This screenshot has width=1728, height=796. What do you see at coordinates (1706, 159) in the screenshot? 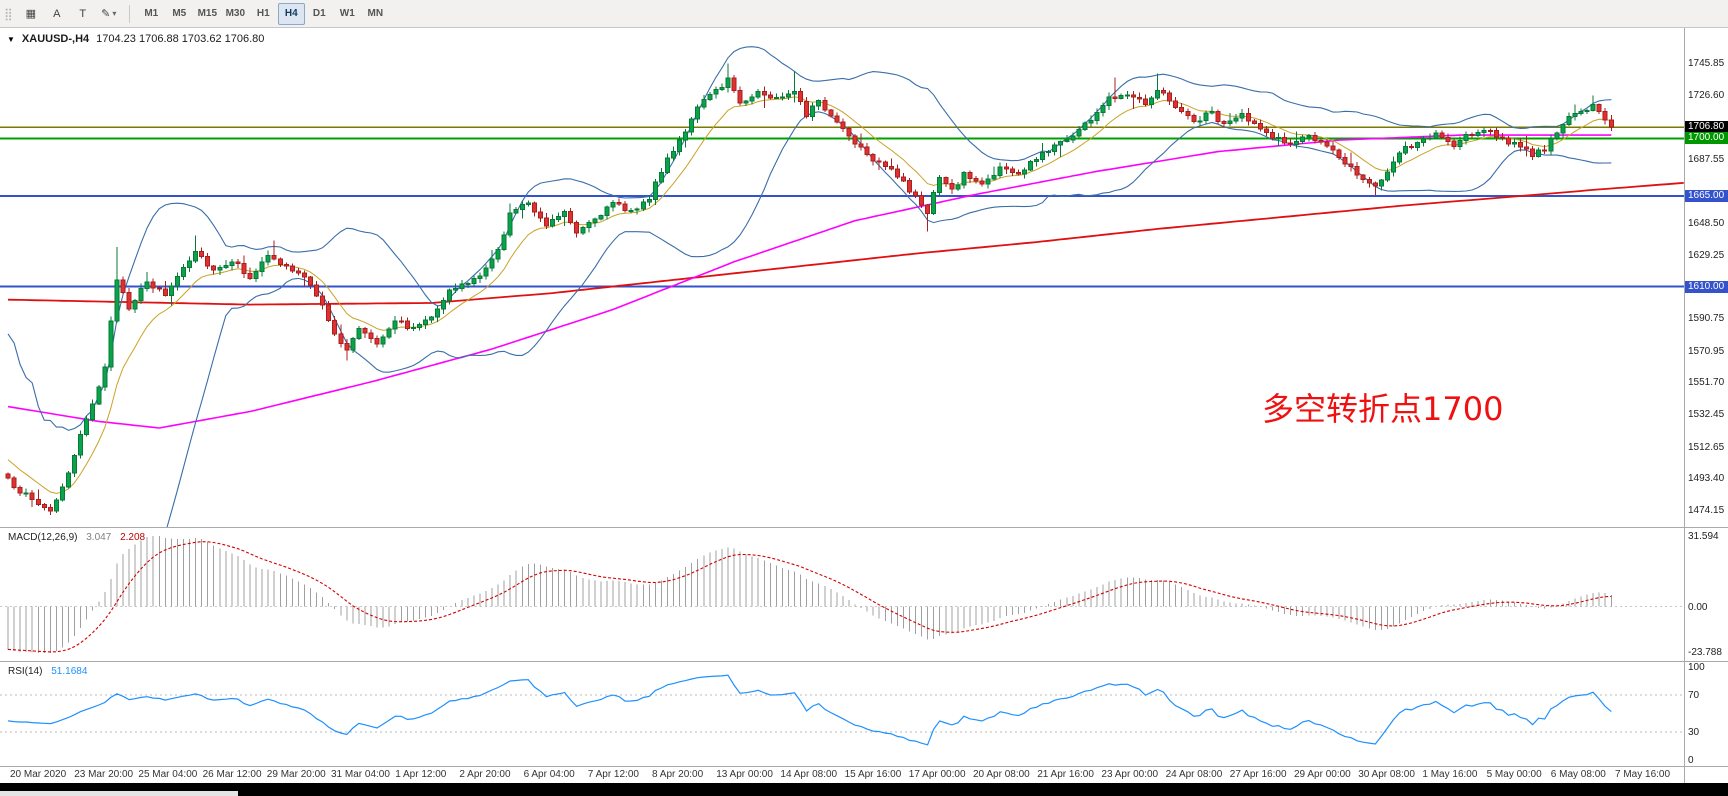
I see `price-tick-label: 1687.55` at bounding box center [1706, 159].